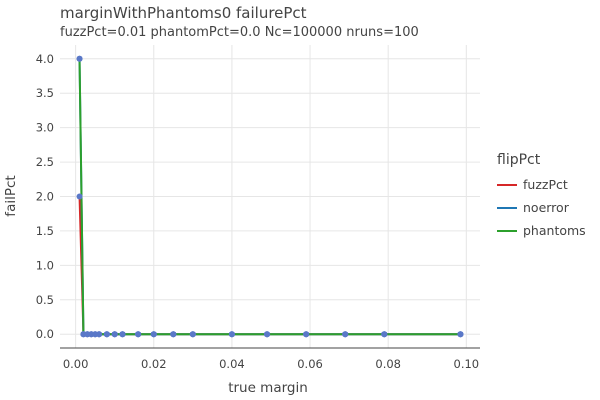 This screenshot has width=600, height=400. Describe the element at coordinates (541, 195) in the screenshot. I see `legend: flipPct fuzzPct noerror phantoms` at that location.